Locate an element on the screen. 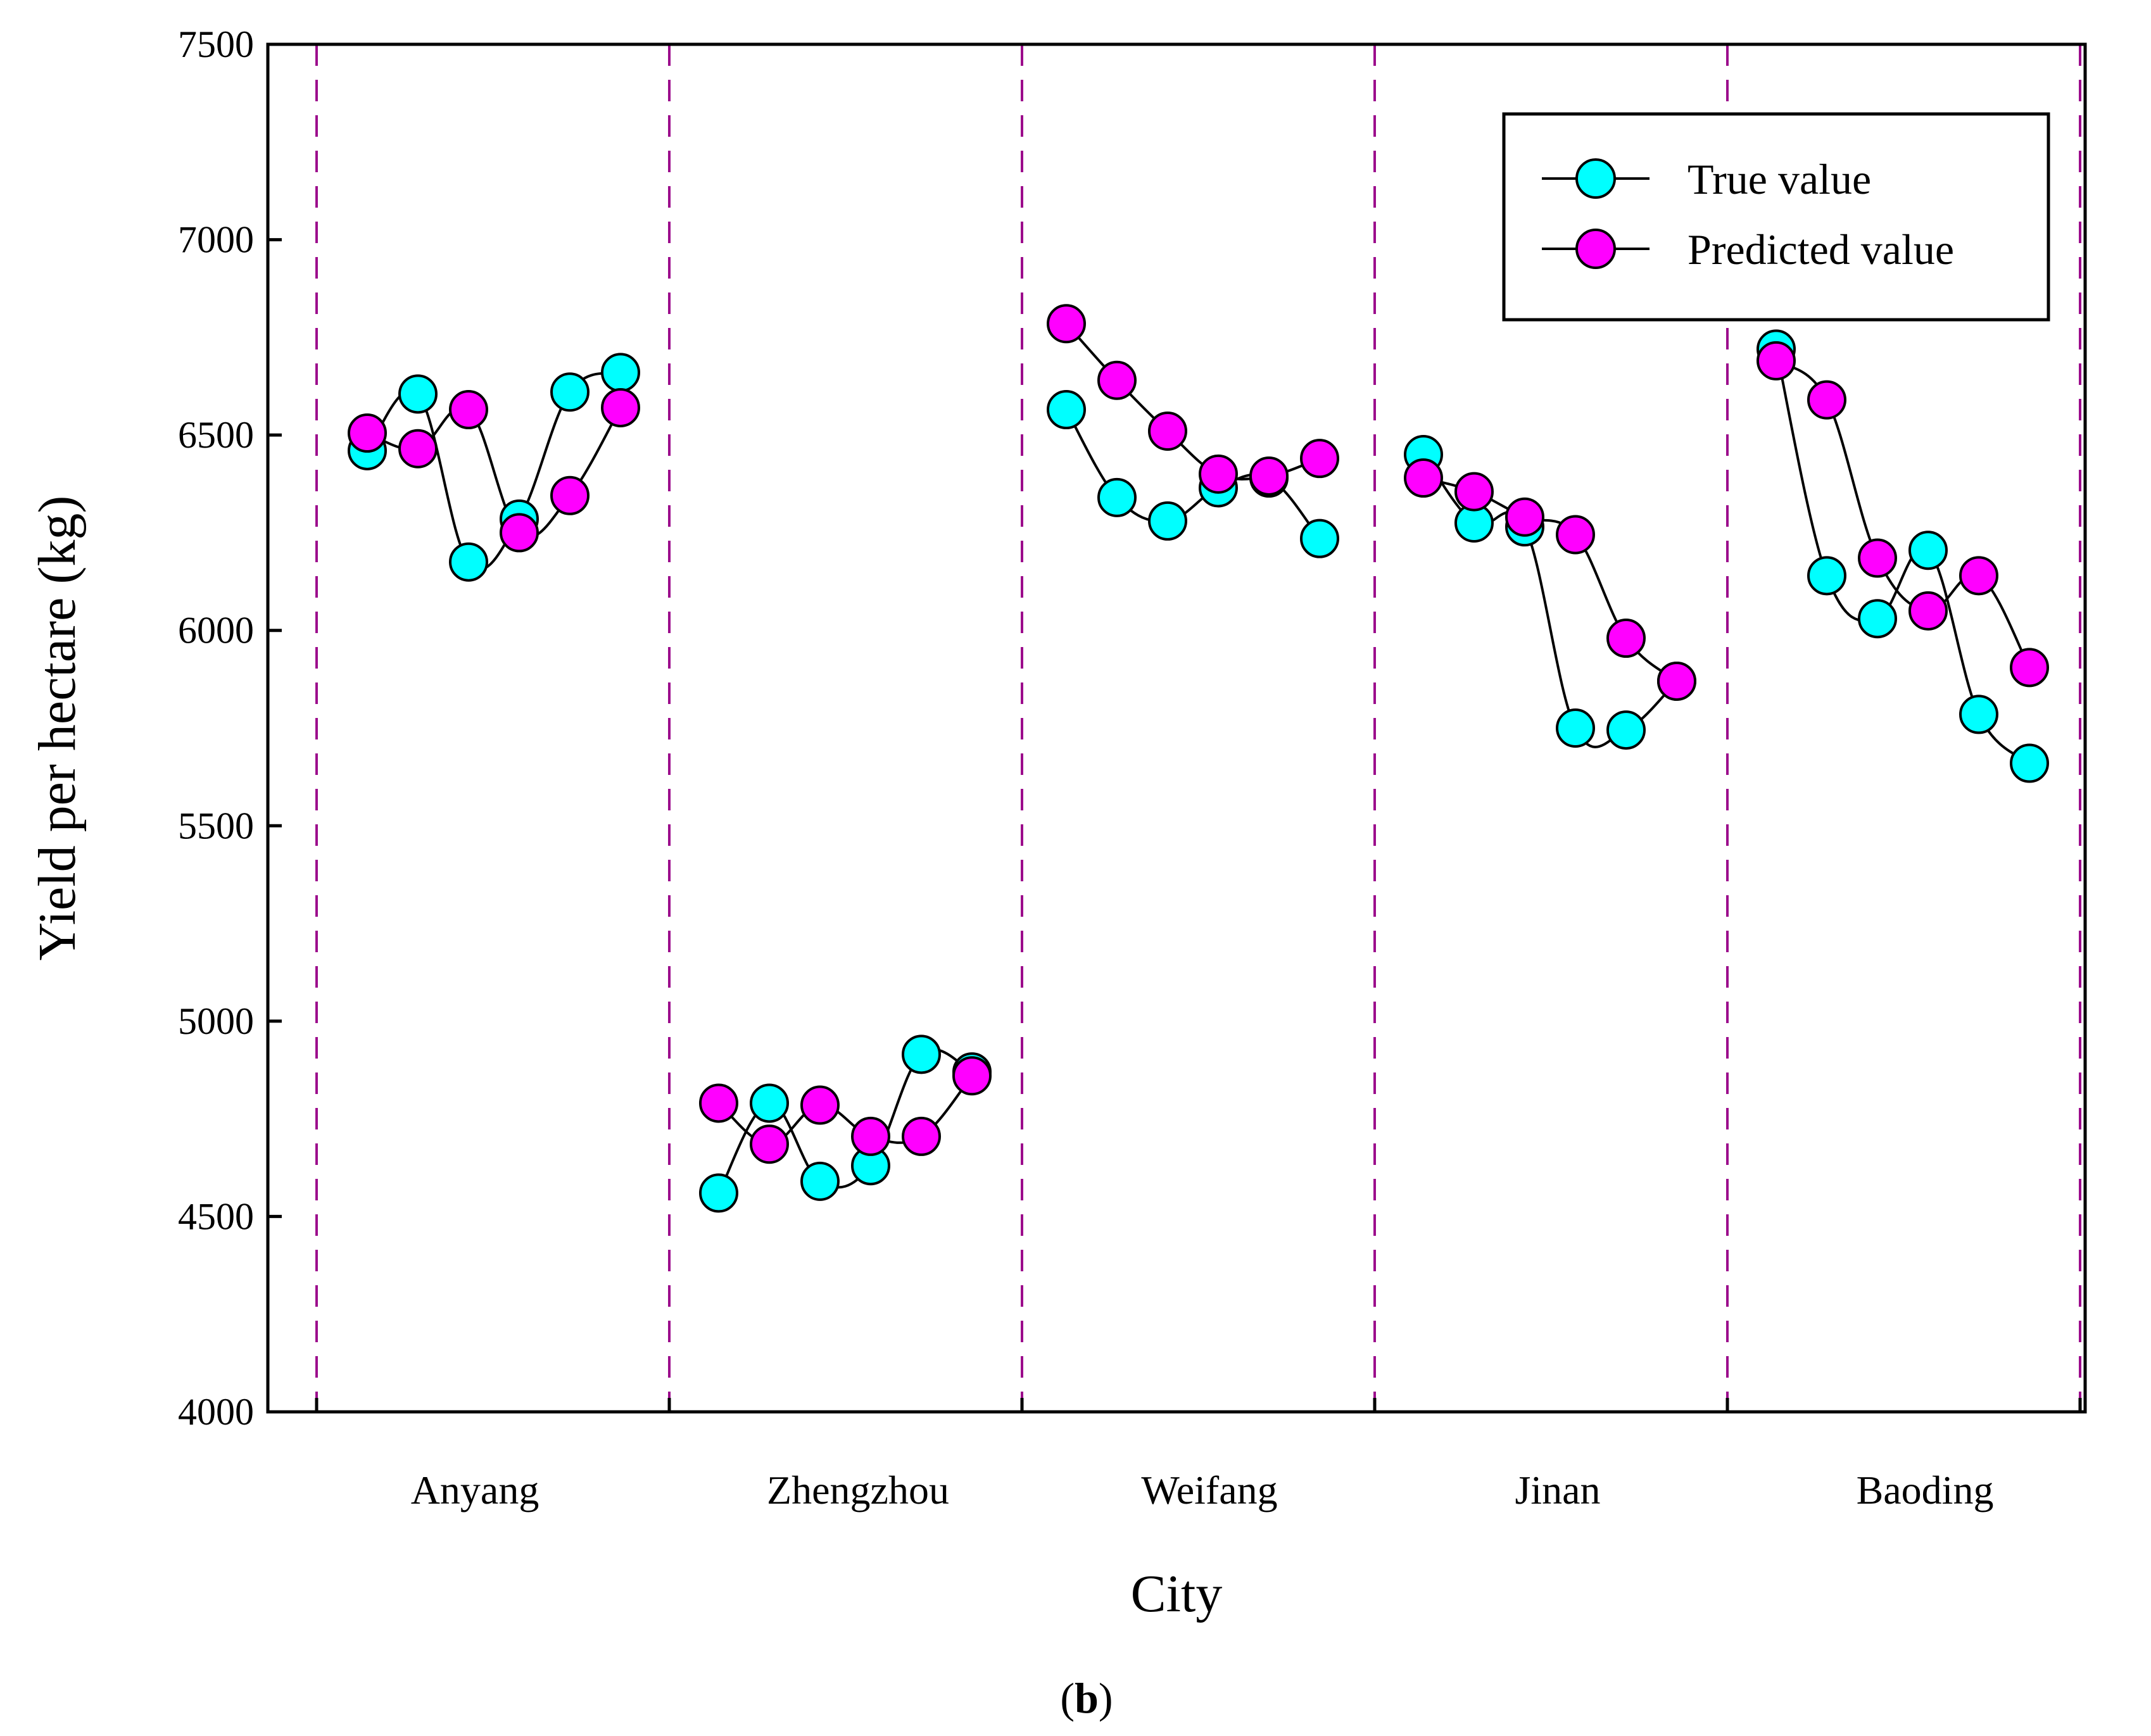 The width and height of the screenshot is (2151, 1736). legend-label-true: True value is located at coordinates (1779, 179).